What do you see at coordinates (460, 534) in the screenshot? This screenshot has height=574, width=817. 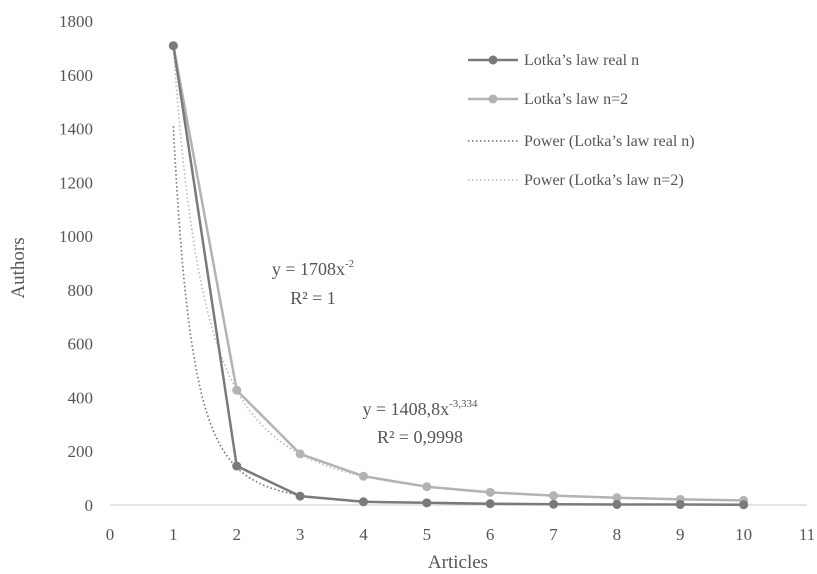 I see `x-axis-ticks: 0 1 2 3 4 5 6 7 8 9 10 11` at bounding box center [460, 534].